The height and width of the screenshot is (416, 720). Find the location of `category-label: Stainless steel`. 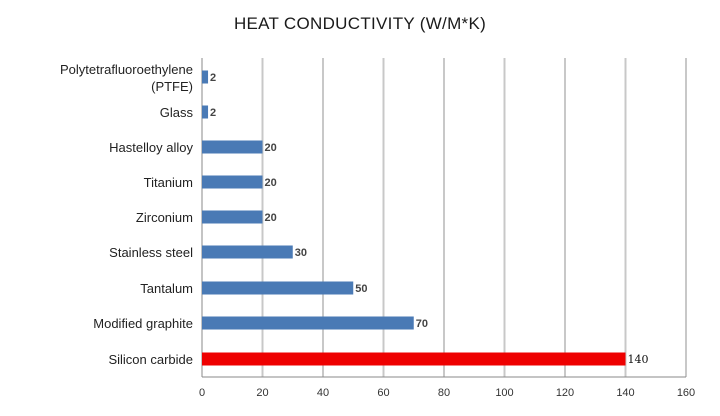

category-label: Stainless steel is located at coordinates (151, 252).